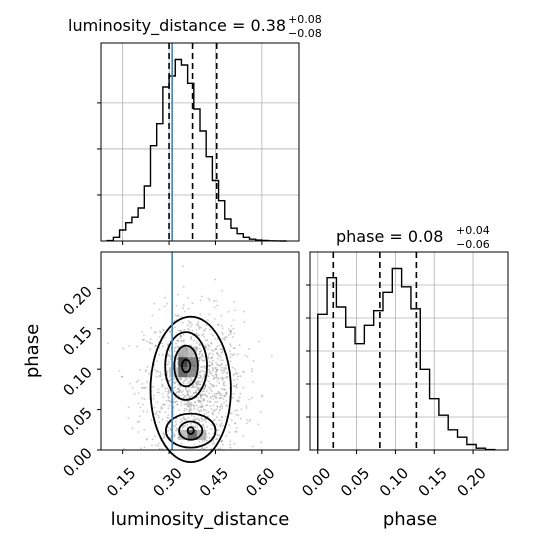 This screenshot has width=550, height=550. Describe the element at coordinates (77, 381) in the screenshot. I see `phase-y-ticks: 0.00 0.05 0.10 0.15 0.20` at that location.